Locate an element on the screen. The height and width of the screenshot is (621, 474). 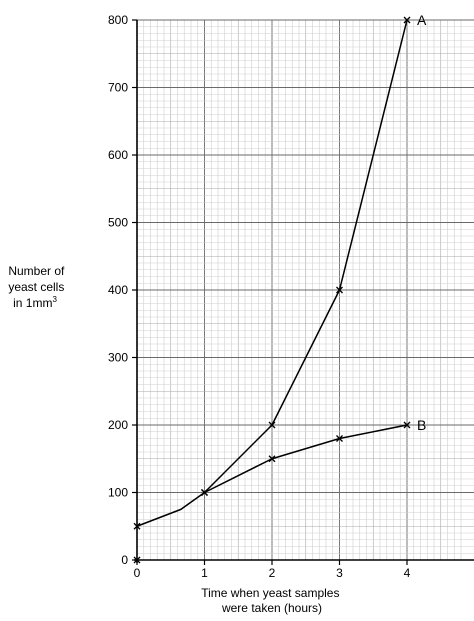
x-tick-label: 4 is located at coordinates (407, 573).